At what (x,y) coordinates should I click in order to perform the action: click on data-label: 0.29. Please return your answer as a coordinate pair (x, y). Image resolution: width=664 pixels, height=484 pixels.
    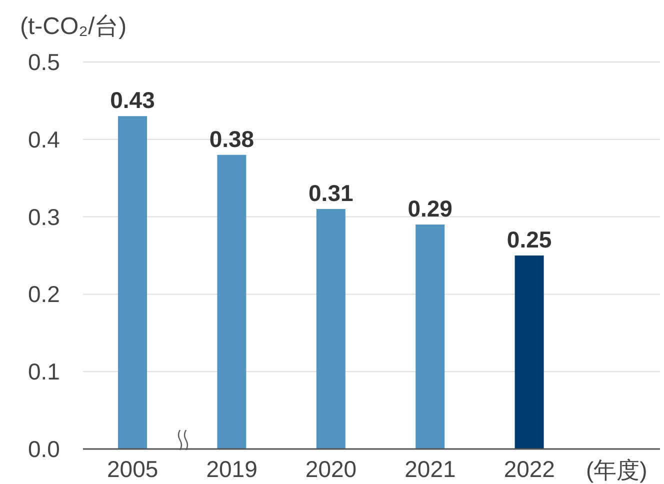
    Looking at the image, I should click on (430, 209).